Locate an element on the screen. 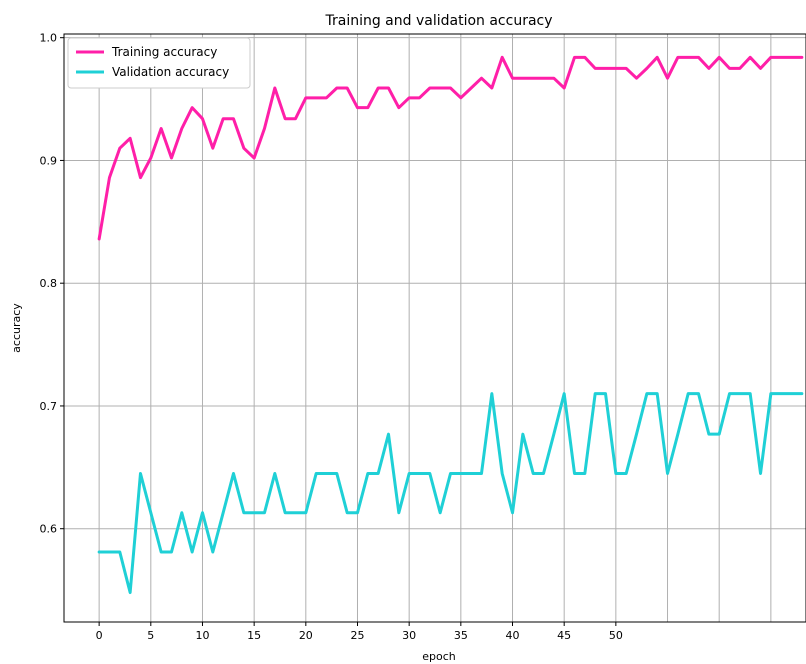 This screenshot has width=806, height=664. y-axis-ticks: 0.6 0.7 0.8 0.9 1.0 is located at coordinates (52, 284).